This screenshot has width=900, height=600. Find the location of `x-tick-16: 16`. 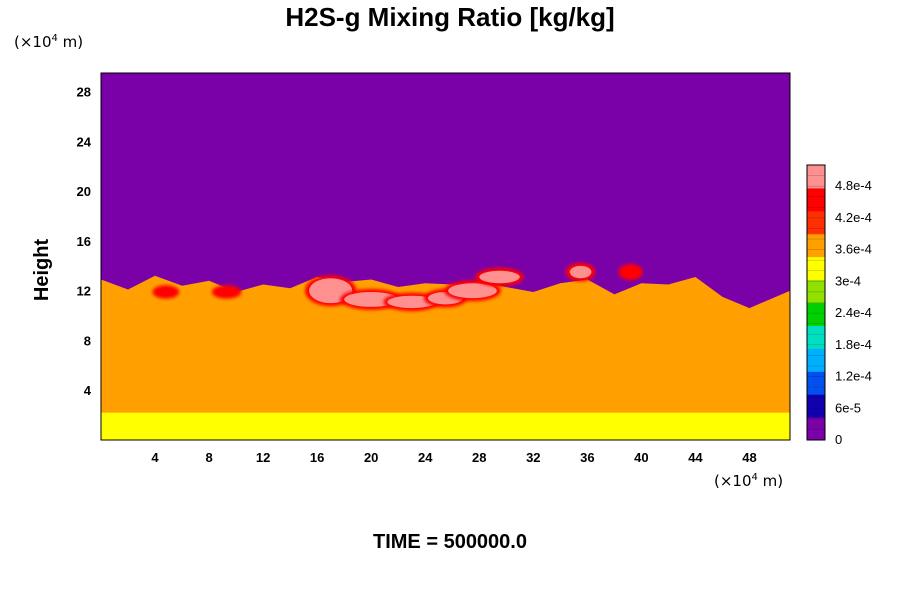

x-tick-16: 16 is located at coordinates (317, 457).